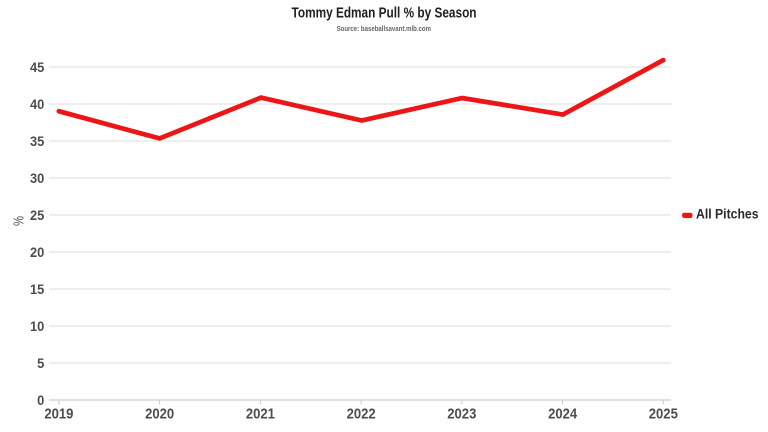  What do you see at coordinates (663, 414) in the screenshot?
I see `svg-text: 2025` at bounding box center [663, 414].